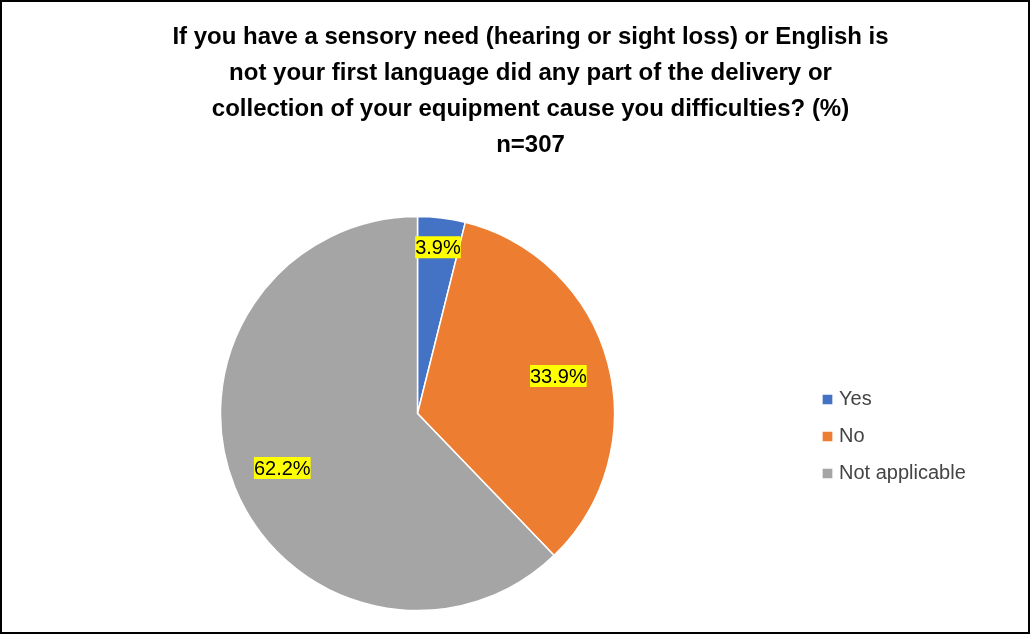 The width and height of the screenshot is (1034, 639). I want to click on legend-label: No, so click(852, 435).